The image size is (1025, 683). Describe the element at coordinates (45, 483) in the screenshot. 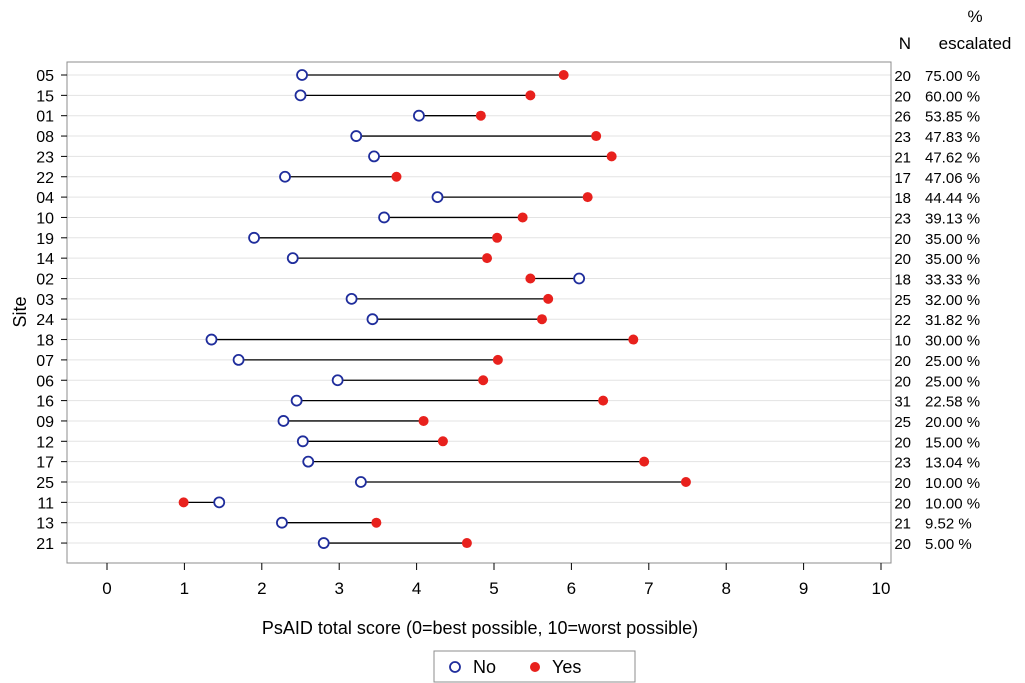

I see `site-label: 25` at that location.